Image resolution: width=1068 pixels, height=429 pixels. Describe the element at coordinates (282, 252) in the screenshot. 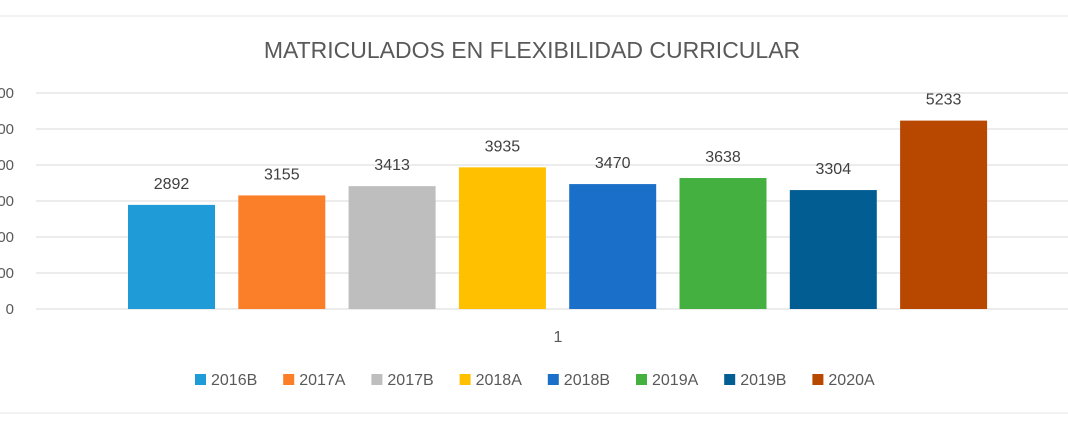

I see `bar-2017A` at that location.